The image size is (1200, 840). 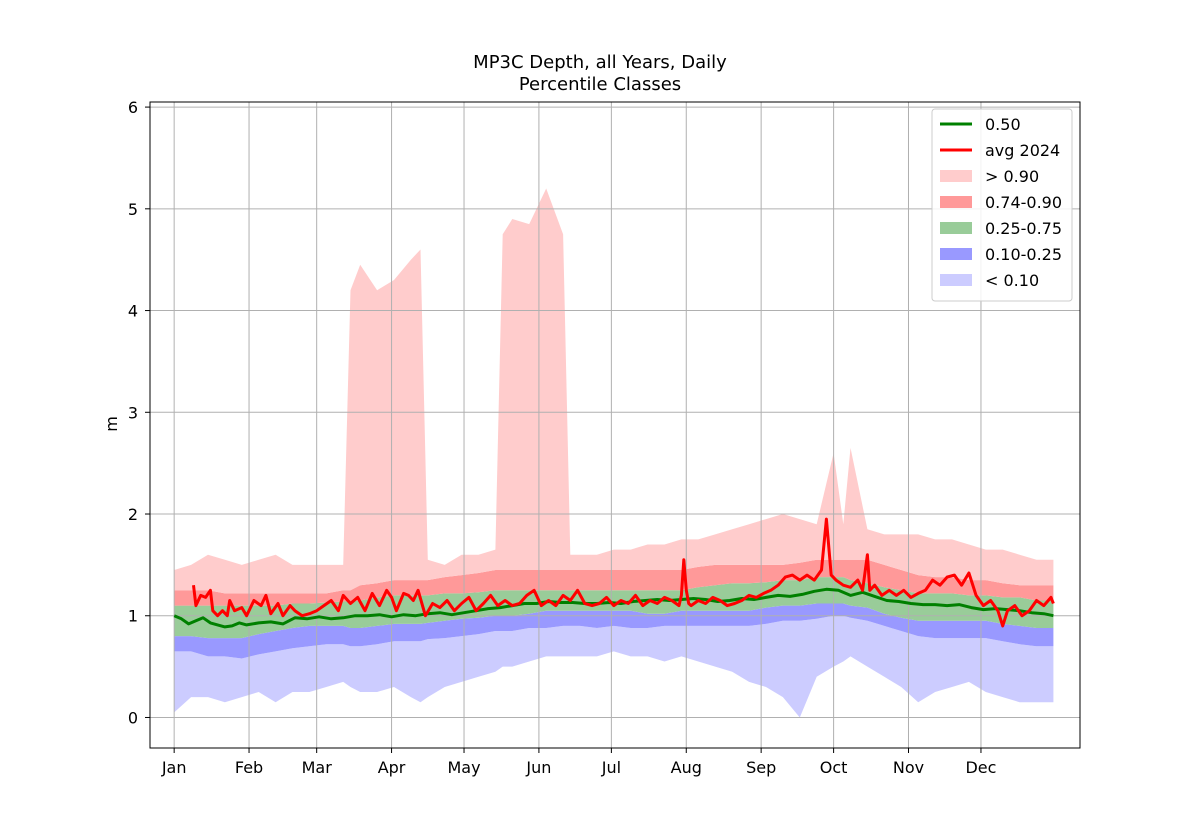 I want to click on series-lines, so click(x=614, y=573).